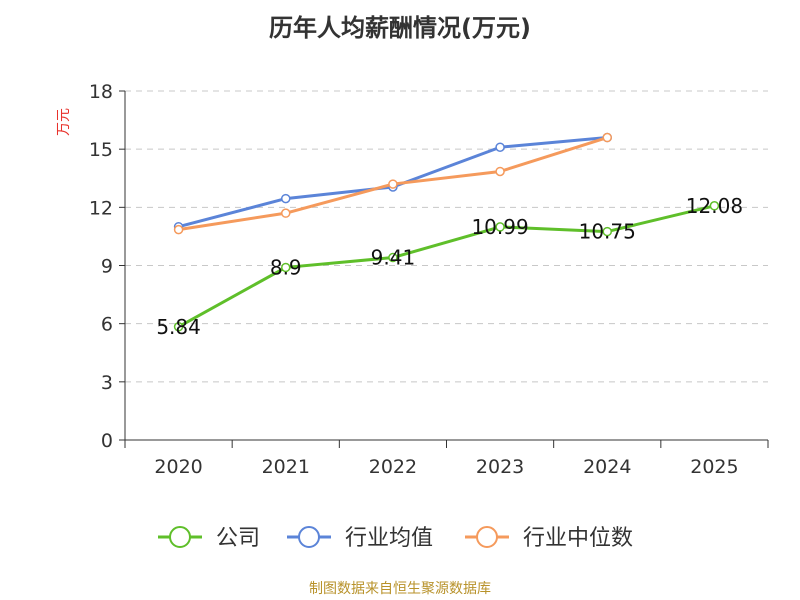 This screenshot has height=600, width=800. I want to click on legend-item-2: 行业中位数, so click(549, 538).